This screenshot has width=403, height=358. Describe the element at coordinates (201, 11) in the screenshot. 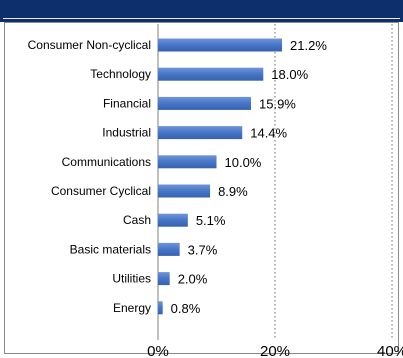

I see `header-band` at that location.